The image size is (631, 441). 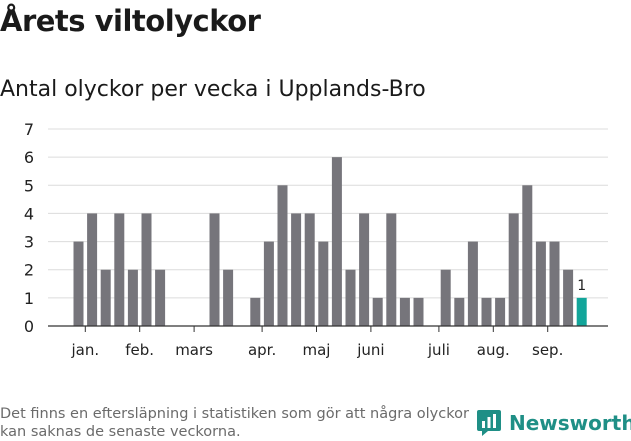 What do you see at coordinates (328, 328) in the screenshot?
I see `x-axis` at bounding box center [328, 328].